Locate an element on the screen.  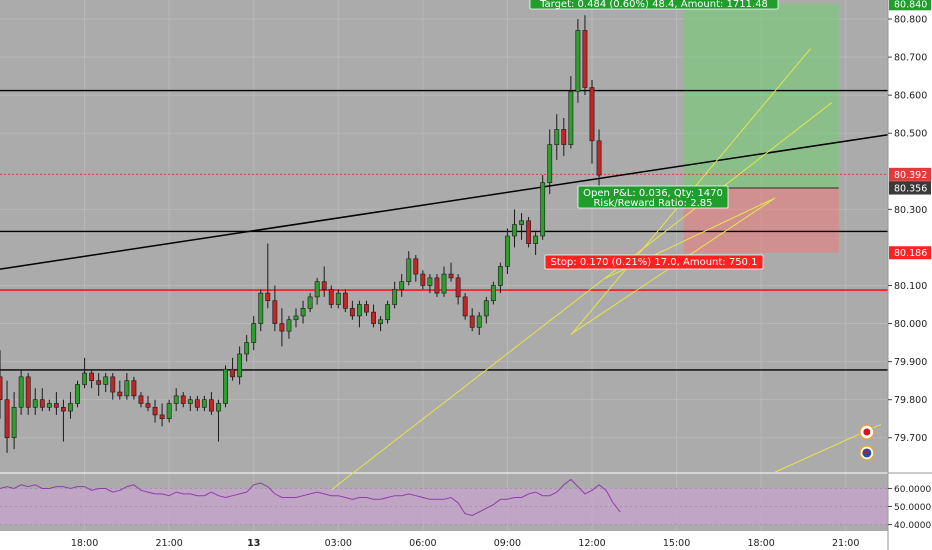
time-tick-label: 09:00 is located at coordinates (507, 543).